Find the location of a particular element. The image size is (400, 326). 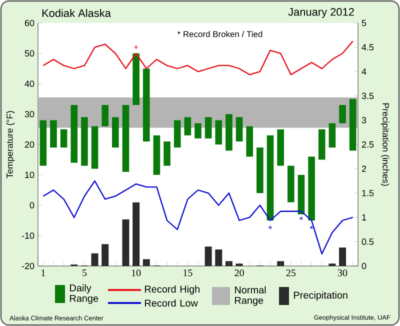

y2-tick-label: 2 is located at coordinates (364, 169).